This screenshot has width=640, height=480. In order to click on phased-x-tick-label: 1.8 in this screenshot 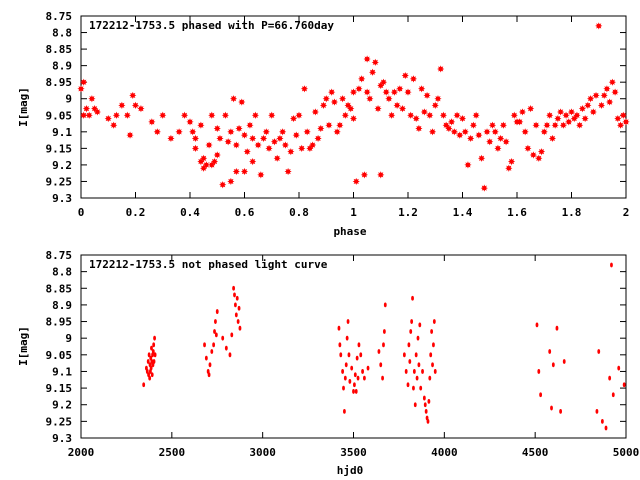, I will do `click(572, 212)`.